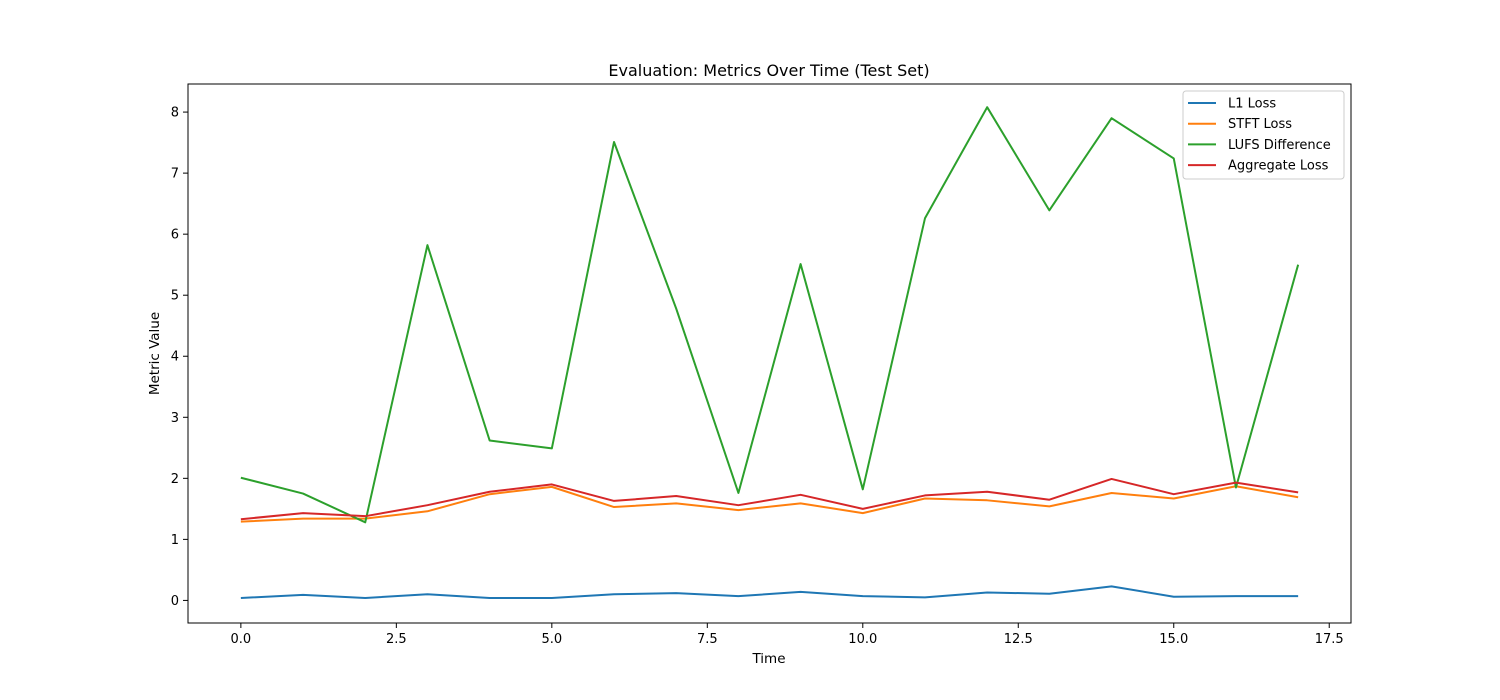  Describe the element at coordinates (175, 479) in the screenshot. I see `y-tick-label: 2` at that location.